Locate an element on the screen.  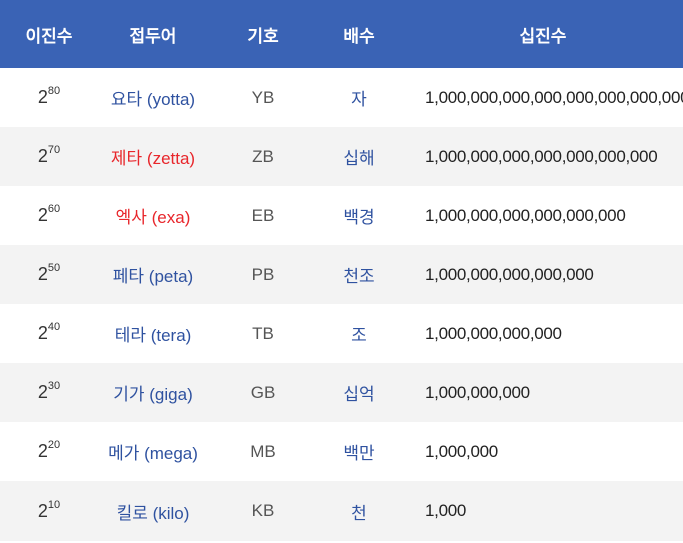
binary-exponent: 10 is located at coordinates (54, 504).